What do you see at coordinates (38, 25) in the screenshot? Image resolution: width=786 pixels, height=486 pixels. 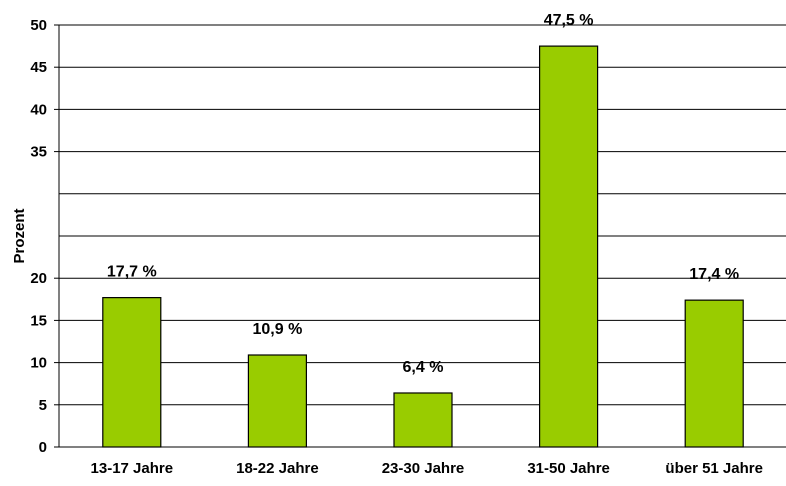 I see `y-tick-label-50: 50` at bounding box center [38, 25].